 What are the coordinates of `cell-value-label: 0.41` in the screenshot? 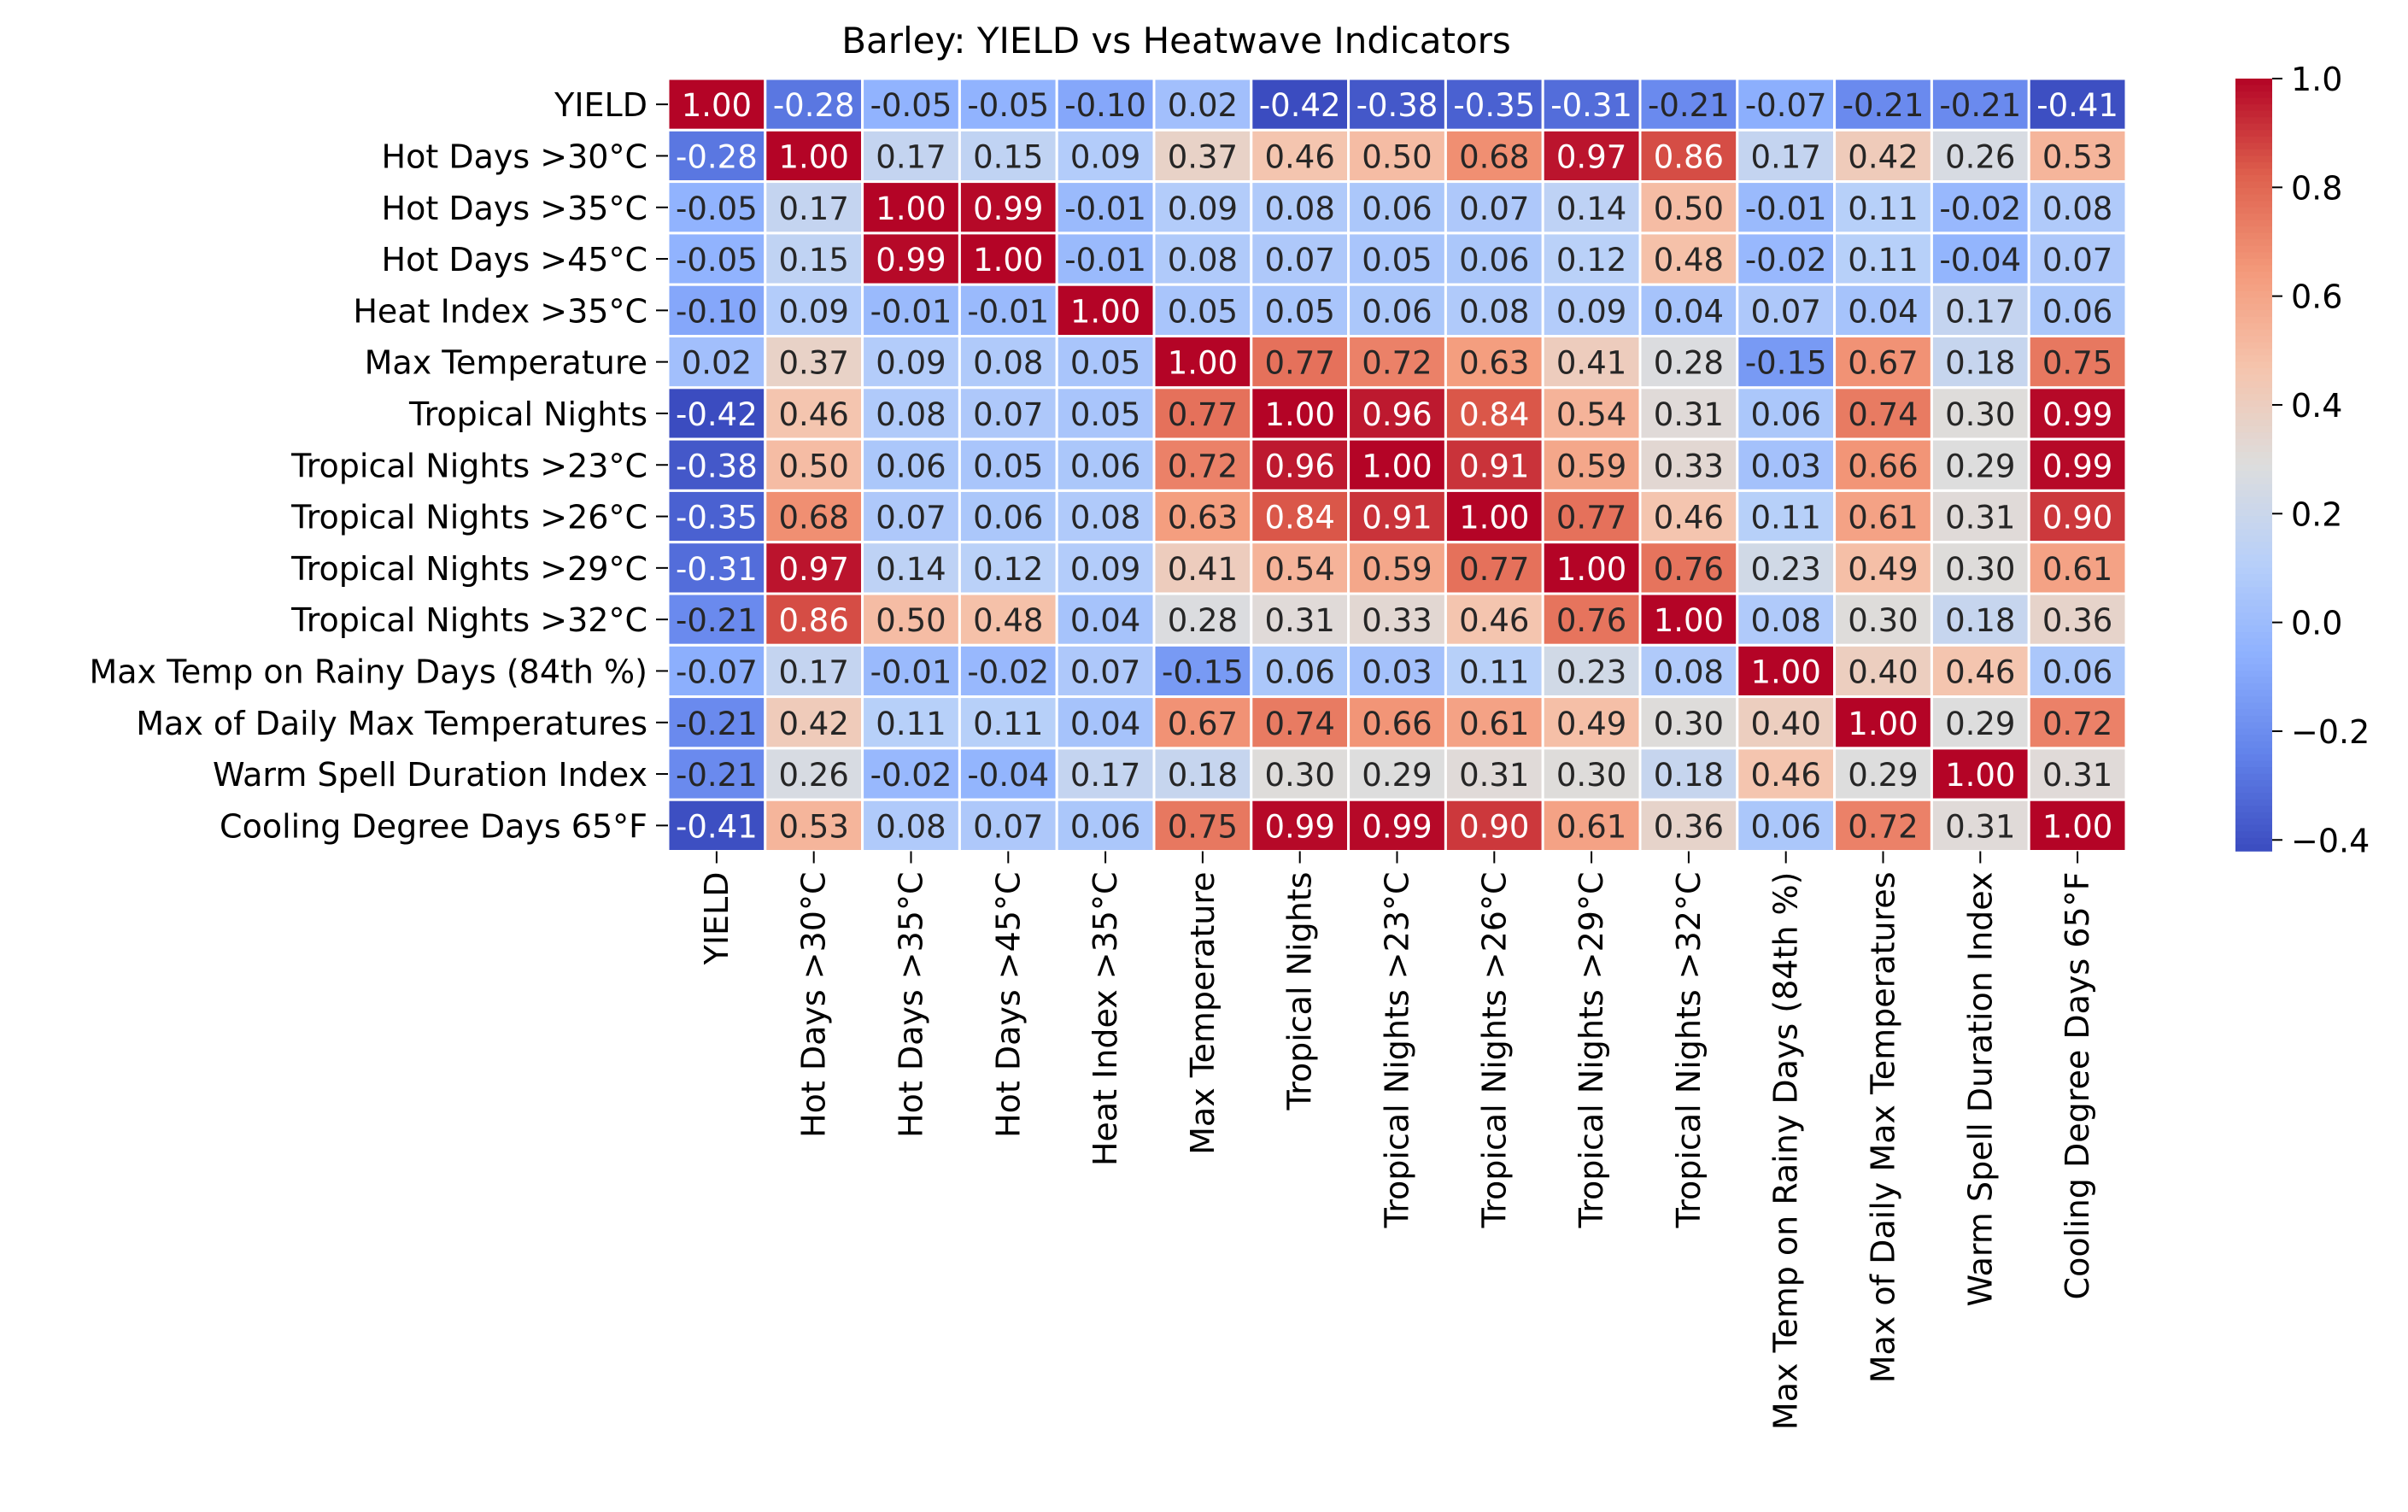 It's located at (1203, 569).